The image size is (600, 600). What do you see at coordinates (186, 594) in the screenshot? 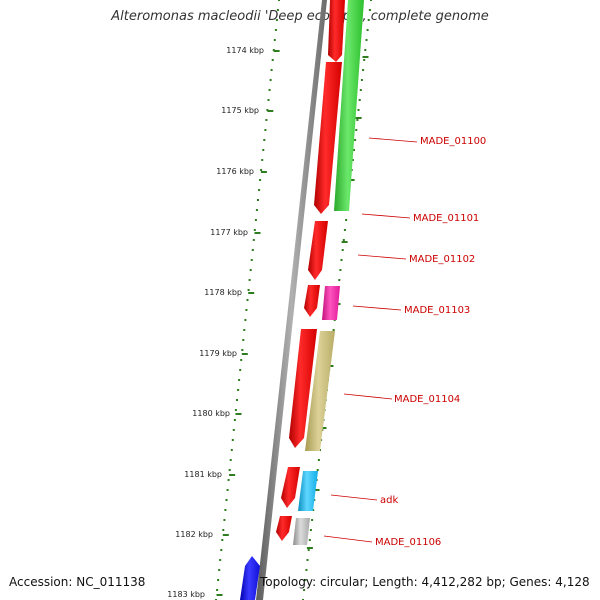
I see `scale-label-1183: 1183 kbp` at bounding box center [186, 594].